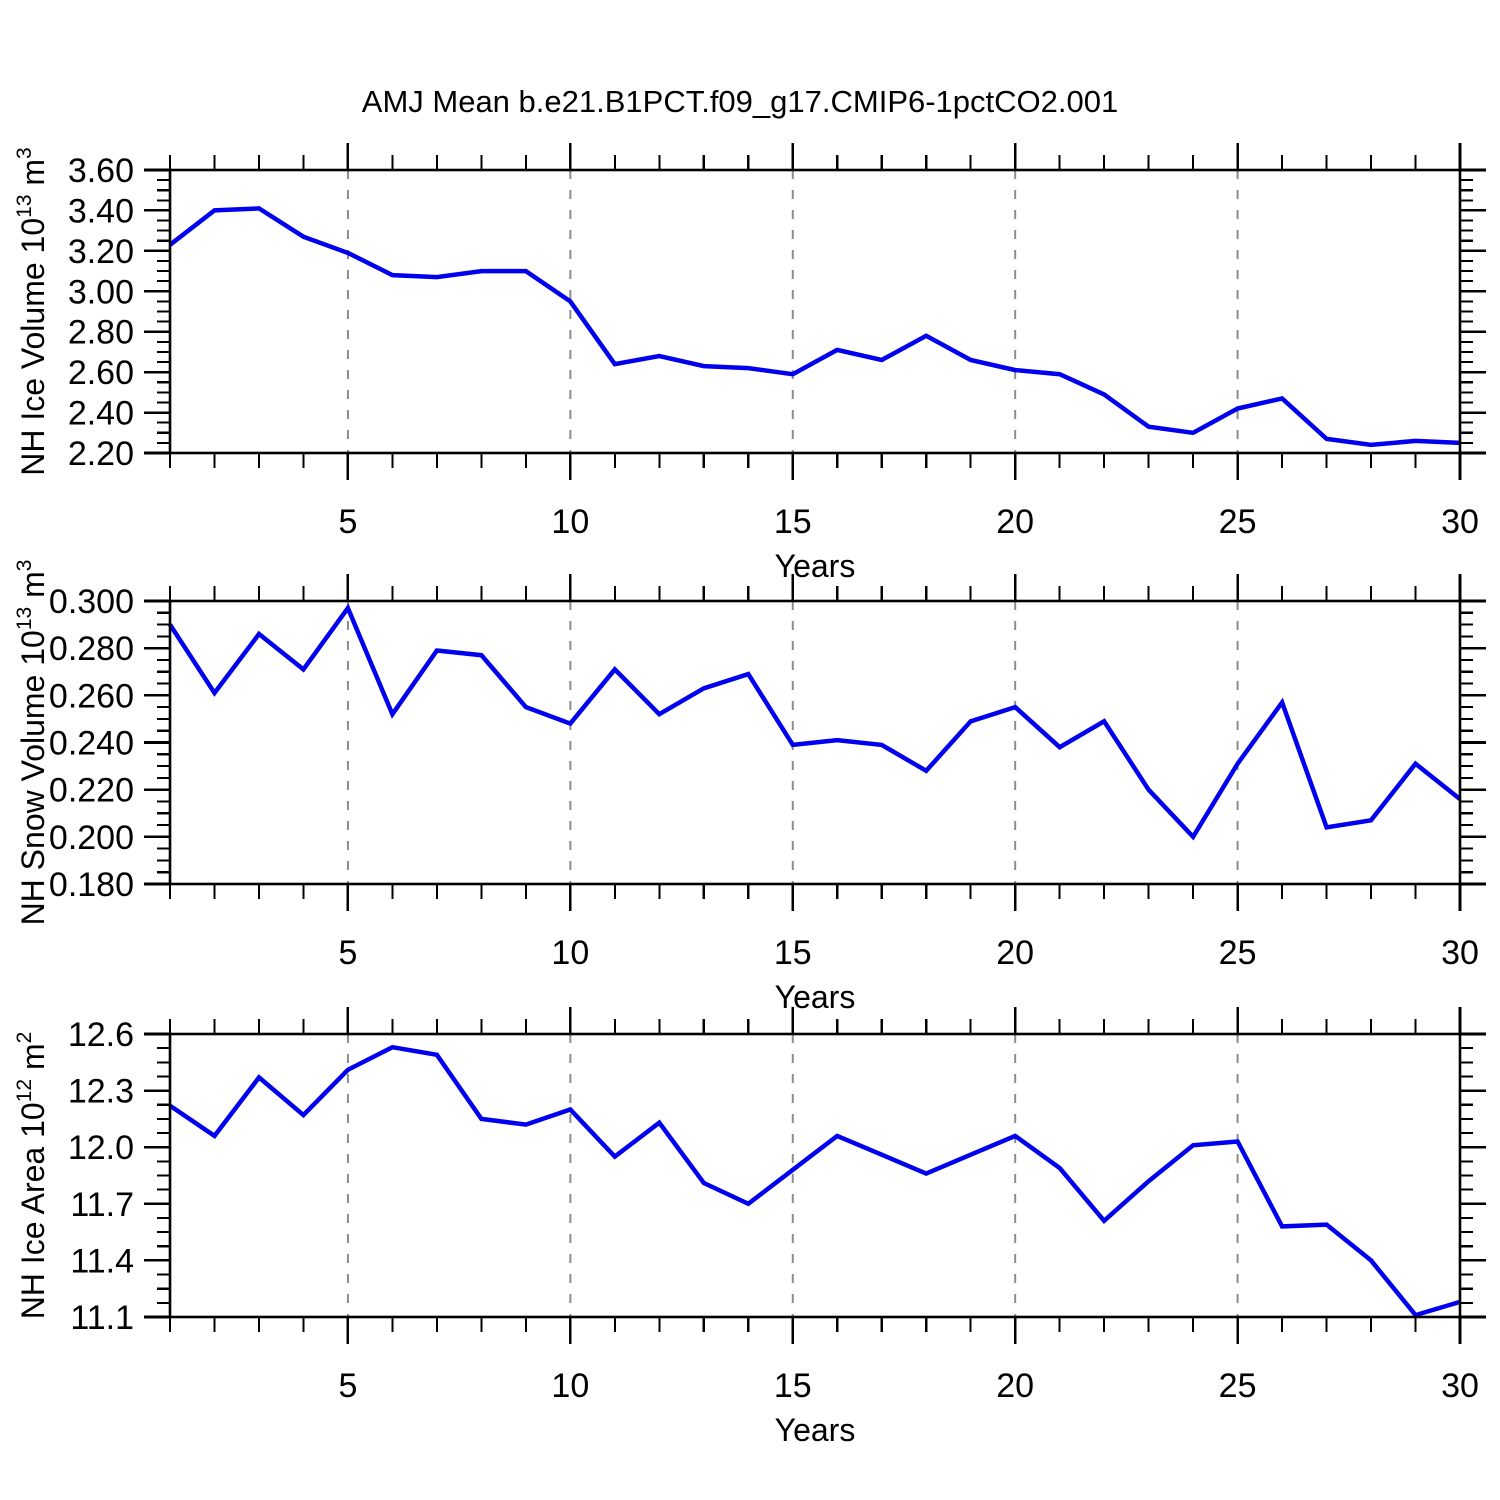 This screenshot has width=1500, height=1500. I want to click on y-tick-label: 12.3, so click(101, 1092).